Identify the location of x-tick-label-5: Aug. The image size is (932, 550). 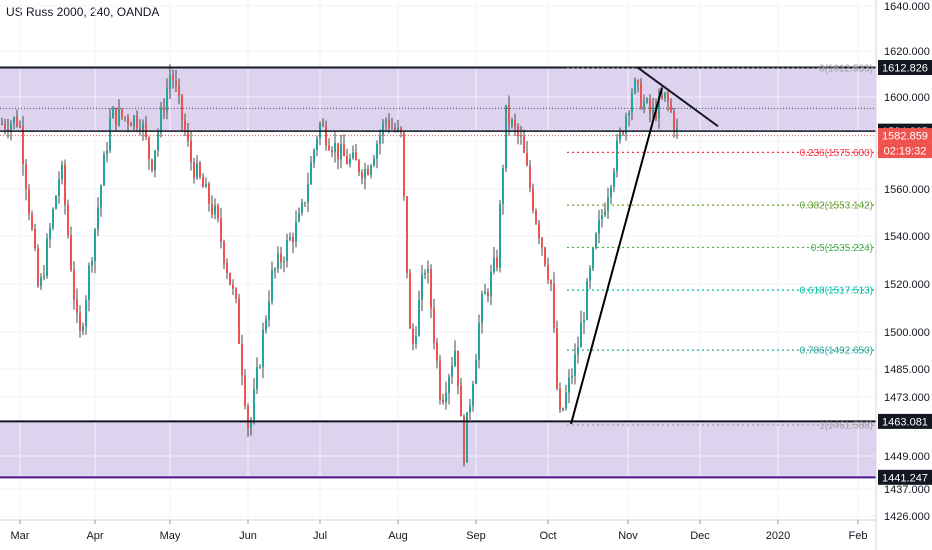
(398, 536).